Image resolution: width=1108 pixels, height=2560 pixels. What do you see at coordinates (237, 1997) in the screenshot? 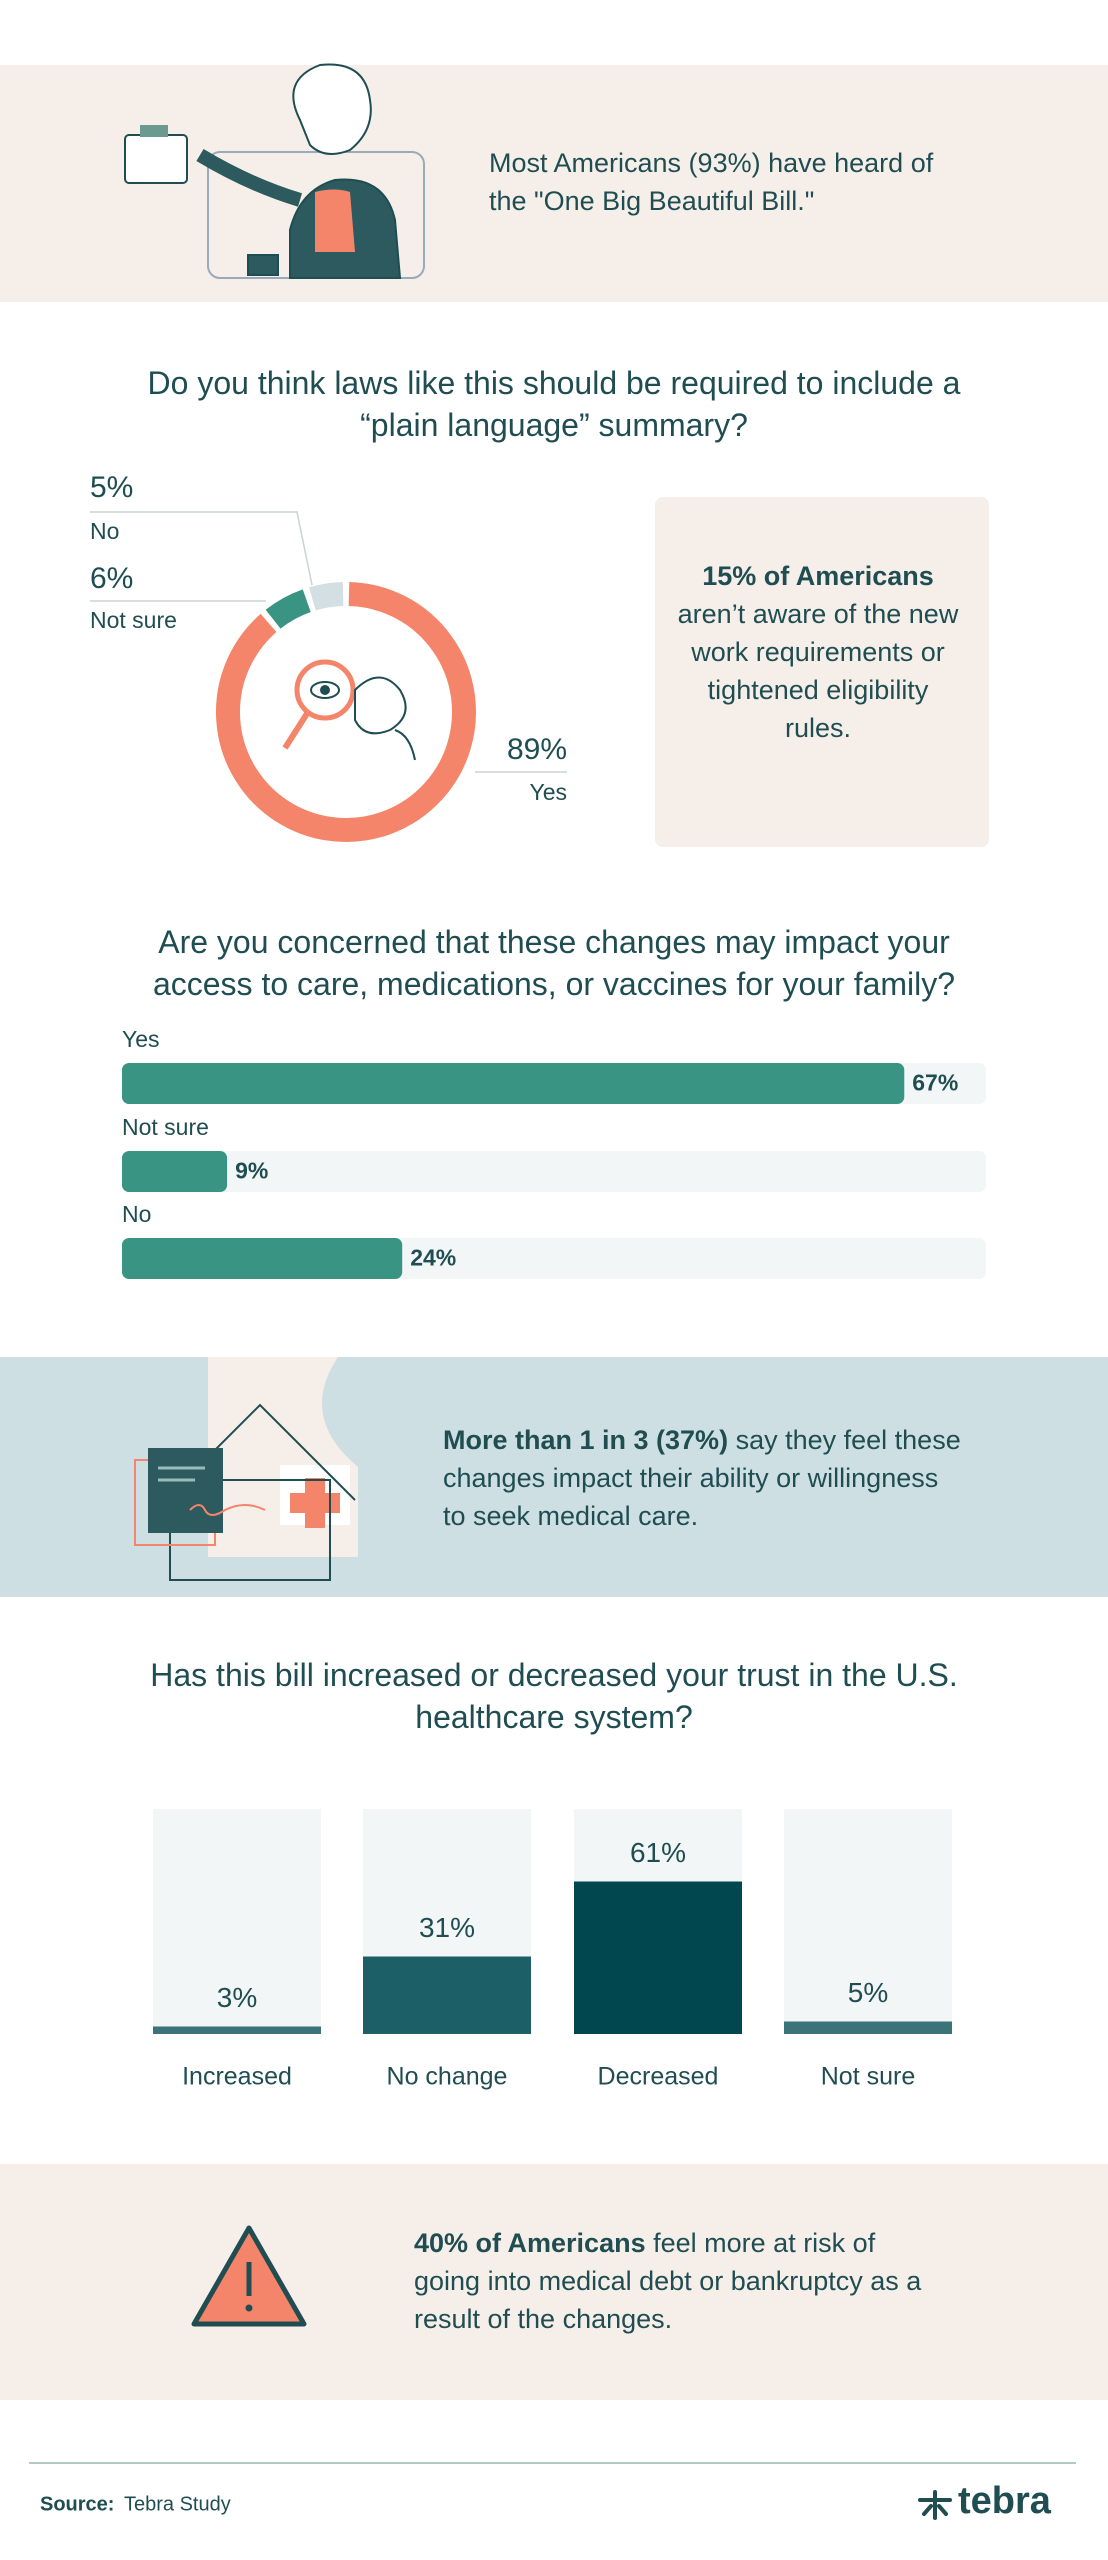
I see `data-label: 3%` at bounding box center [237, 1997].